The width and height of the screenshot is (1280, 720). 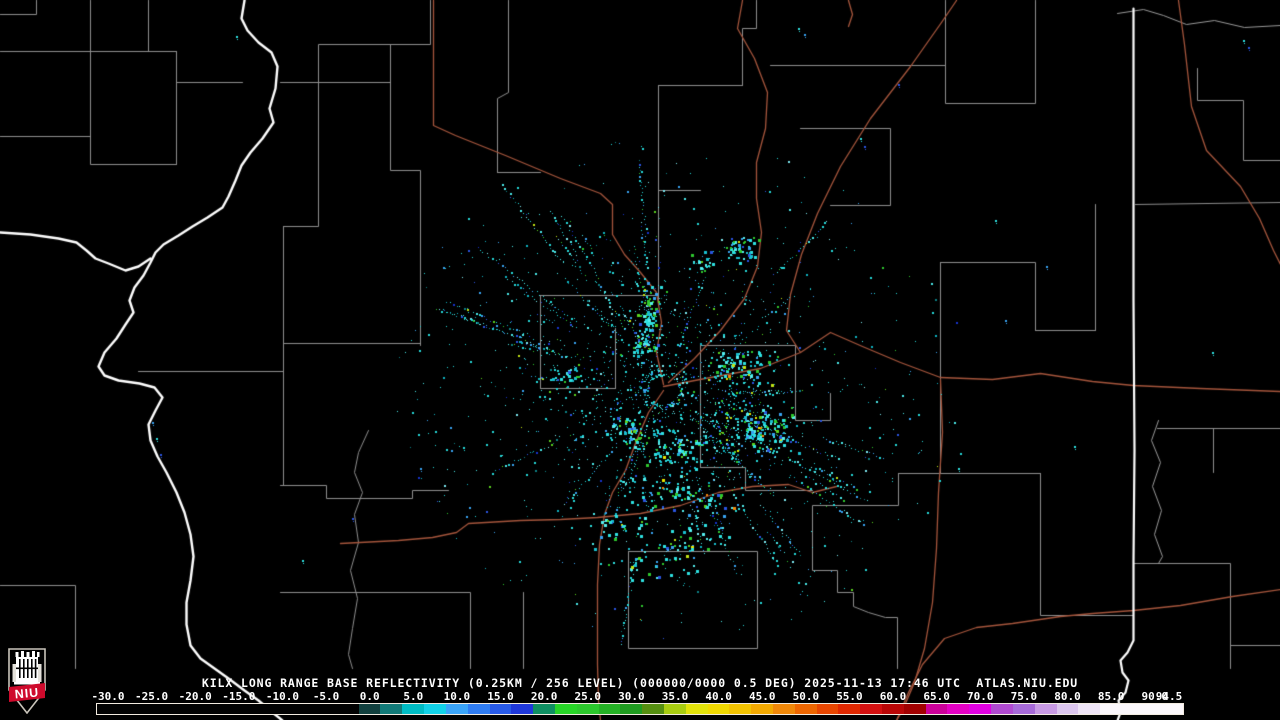 What do you see at coordinates (326, 696) in the screenshot?
I see `colorbar-tick-label: -5.0` at bounding box center [326, 696].